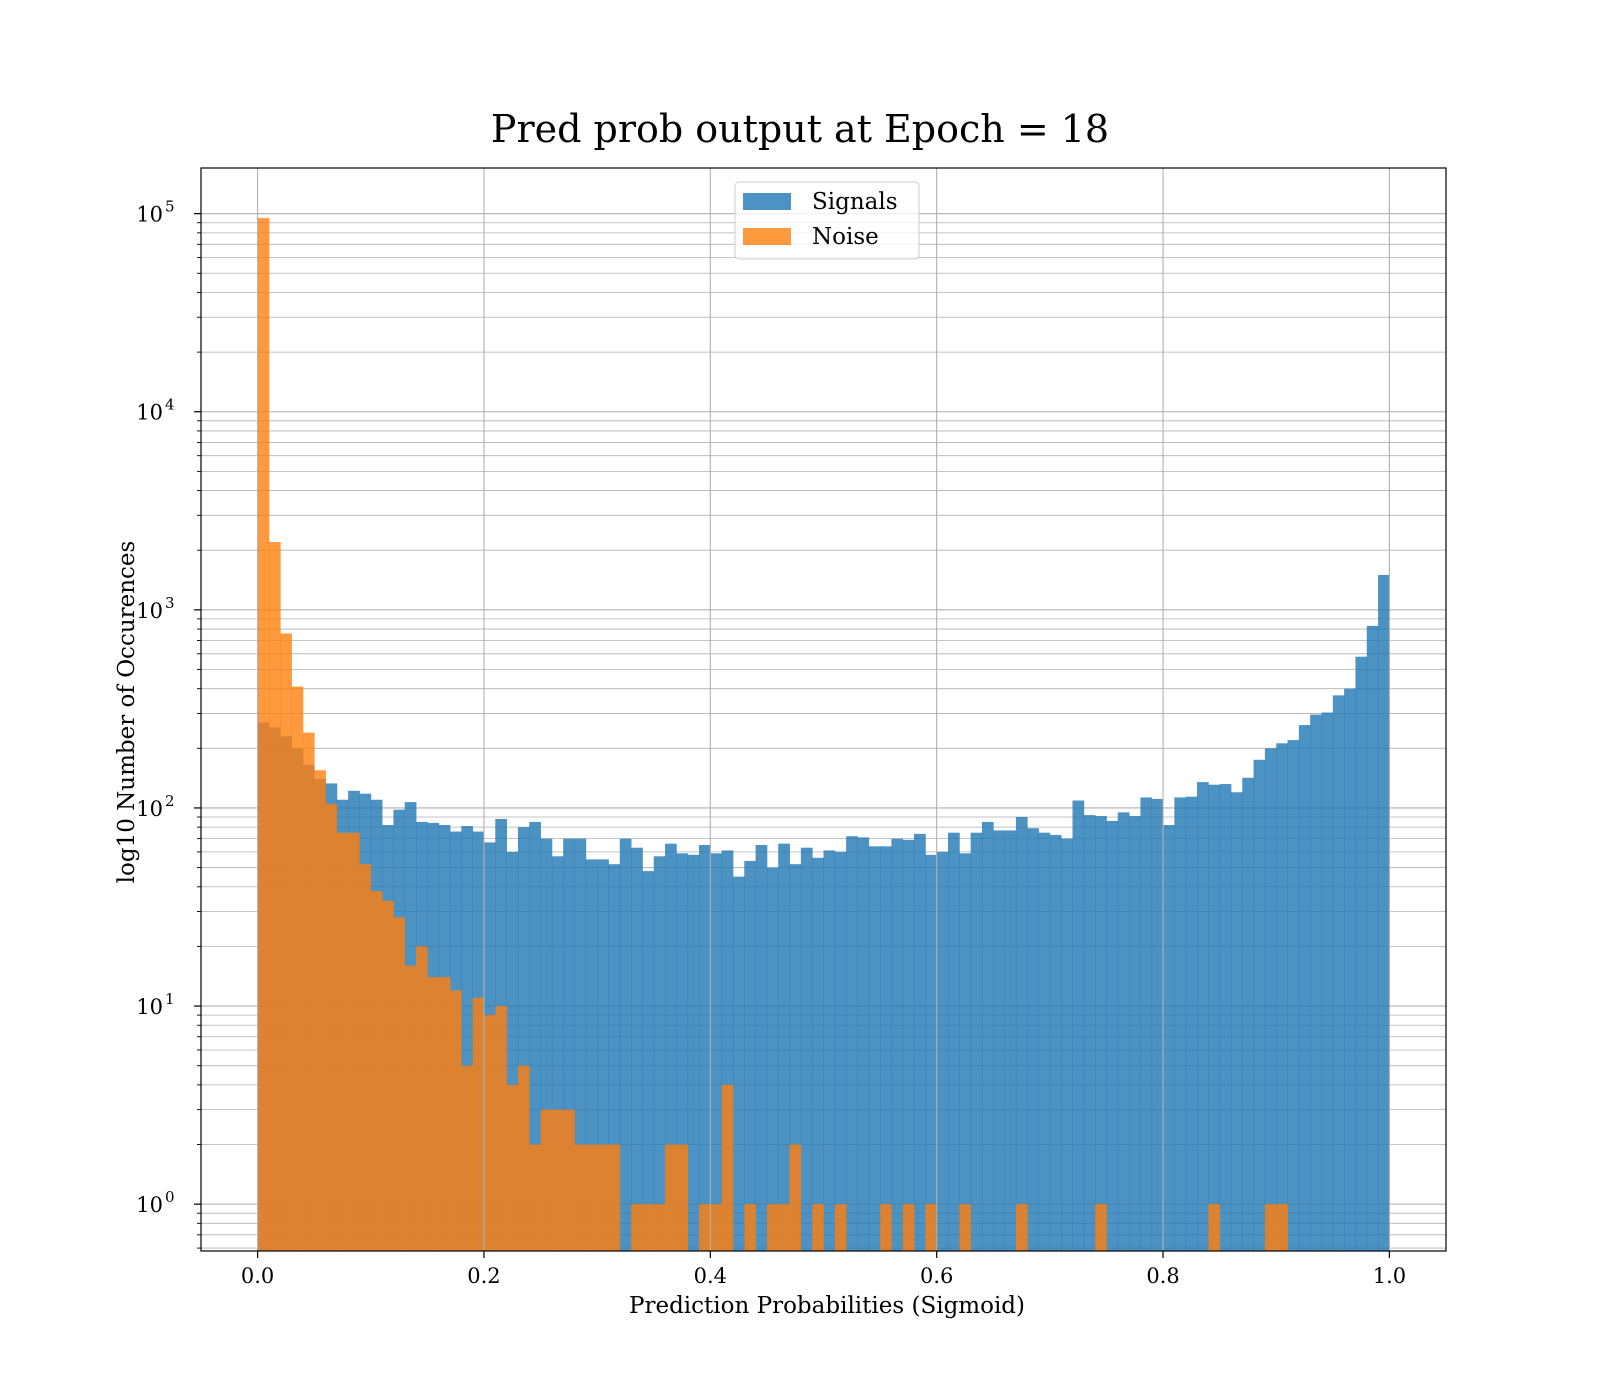 The height and width of the screenshot is (1400, 1600). I want to click on legend-swatch-signals, so click(767, 201).